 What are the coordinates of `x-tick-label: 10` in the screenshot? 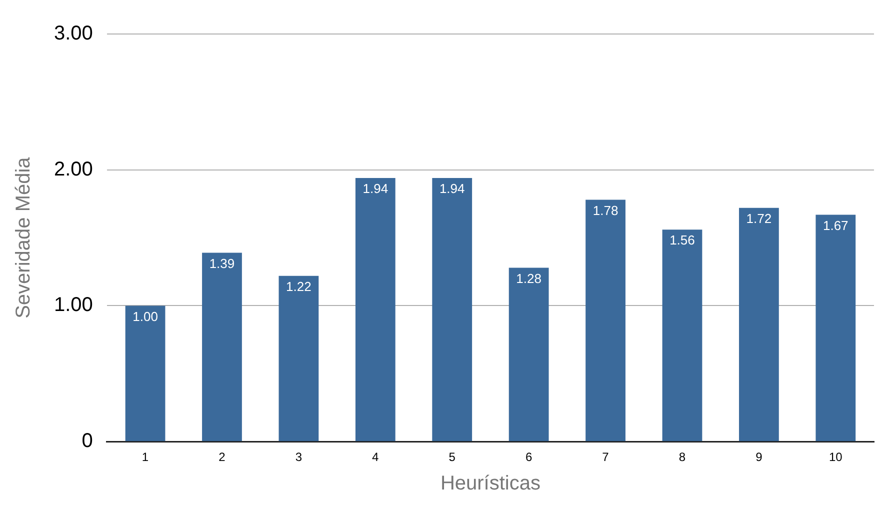 It's located at (835, 457).